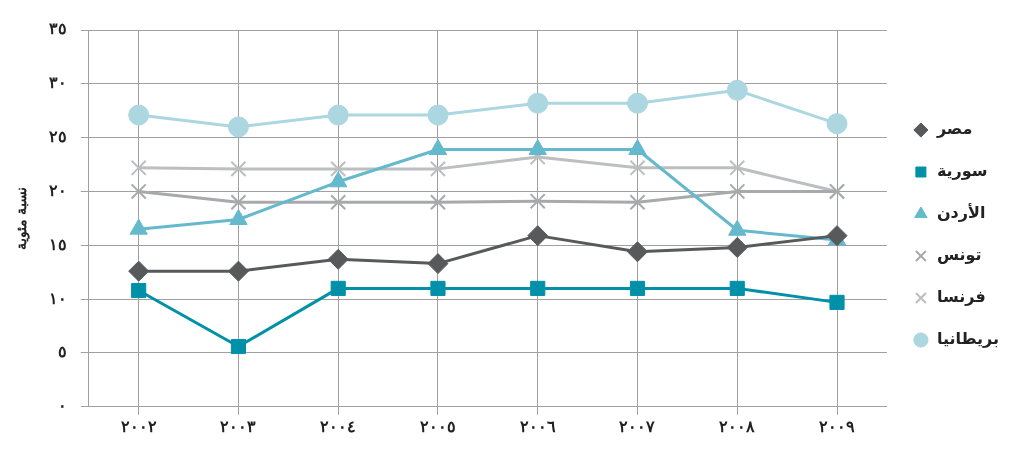 Image resolution: width=1019 pixels, height=450 pixels. Describe the element at coordinates (57, 137) in the screenshot. I see `y-tick-label: ٢٥` at that location.